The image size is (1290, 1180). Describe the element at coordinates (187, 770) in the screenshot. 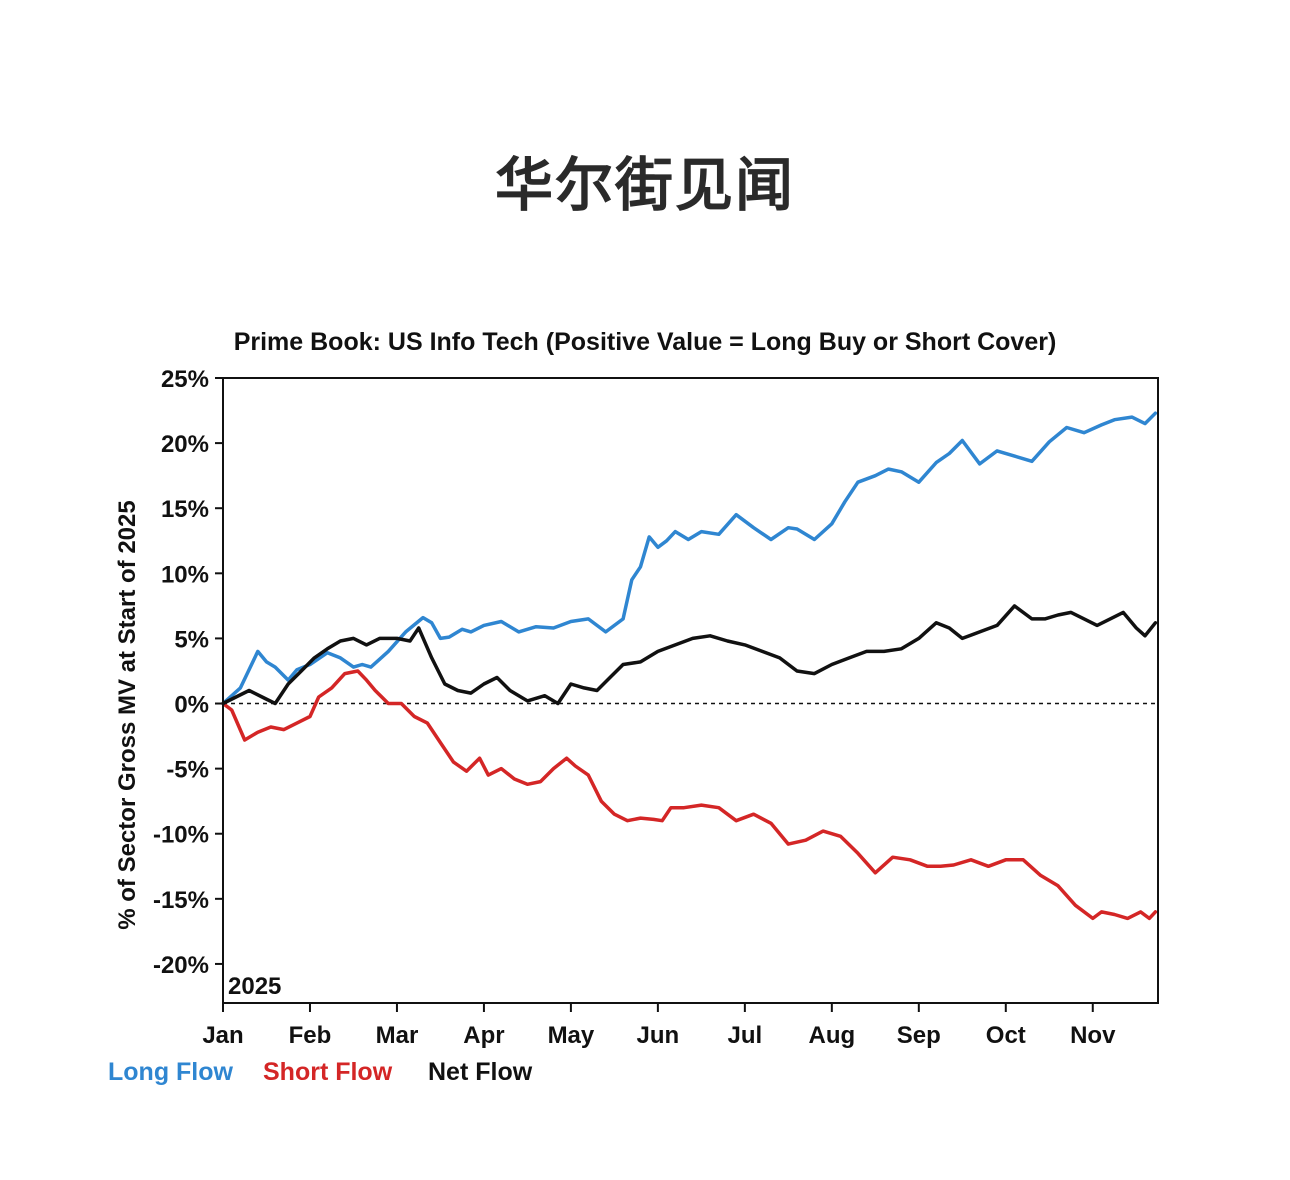

I see `y-tick-label: -5%` at that location.